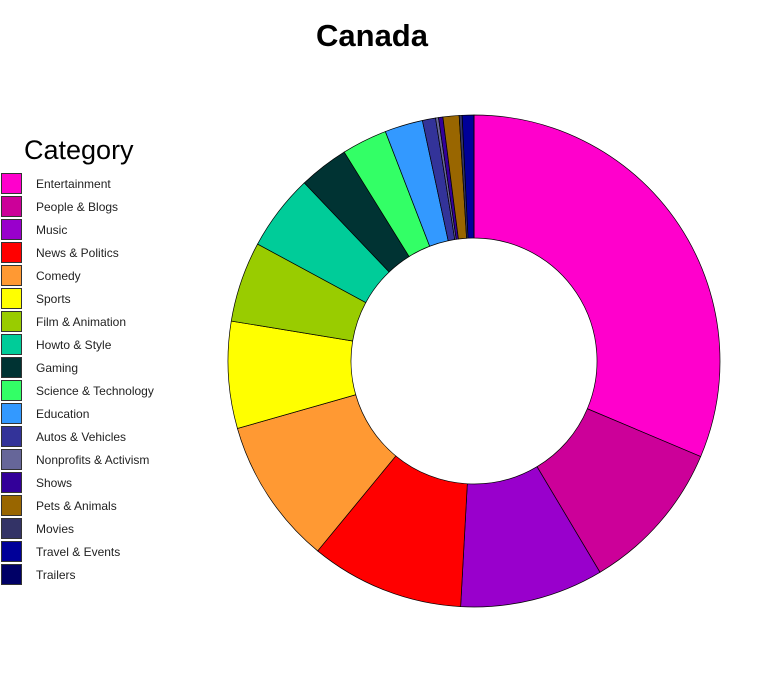  What do you see at coordinates (63, 413) in the screenshot?
I see `legend-label-education: Education` at bounding box center [63, 413].